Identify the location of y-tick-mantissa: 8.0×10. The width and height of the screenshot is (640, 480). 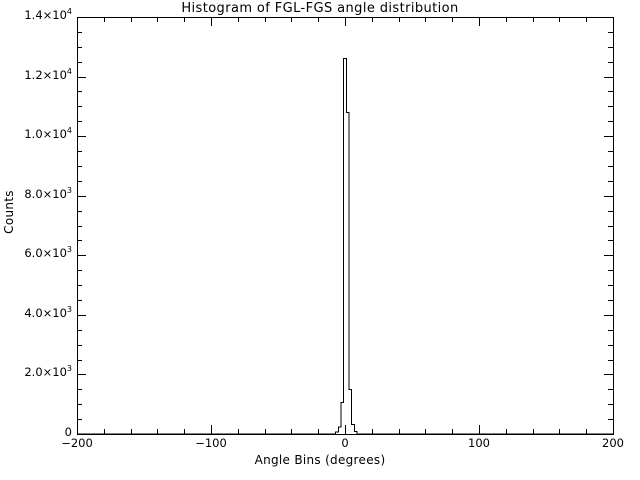
(45, 193).